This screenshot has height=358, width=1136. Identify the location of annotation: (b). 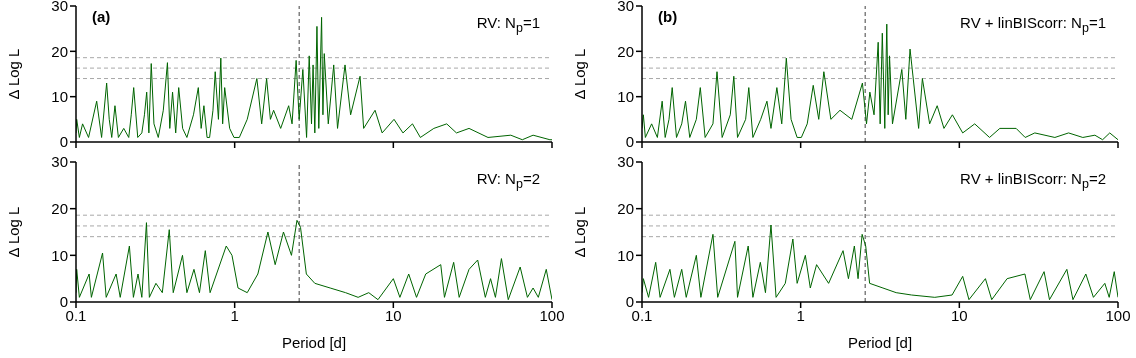
(668, 16).